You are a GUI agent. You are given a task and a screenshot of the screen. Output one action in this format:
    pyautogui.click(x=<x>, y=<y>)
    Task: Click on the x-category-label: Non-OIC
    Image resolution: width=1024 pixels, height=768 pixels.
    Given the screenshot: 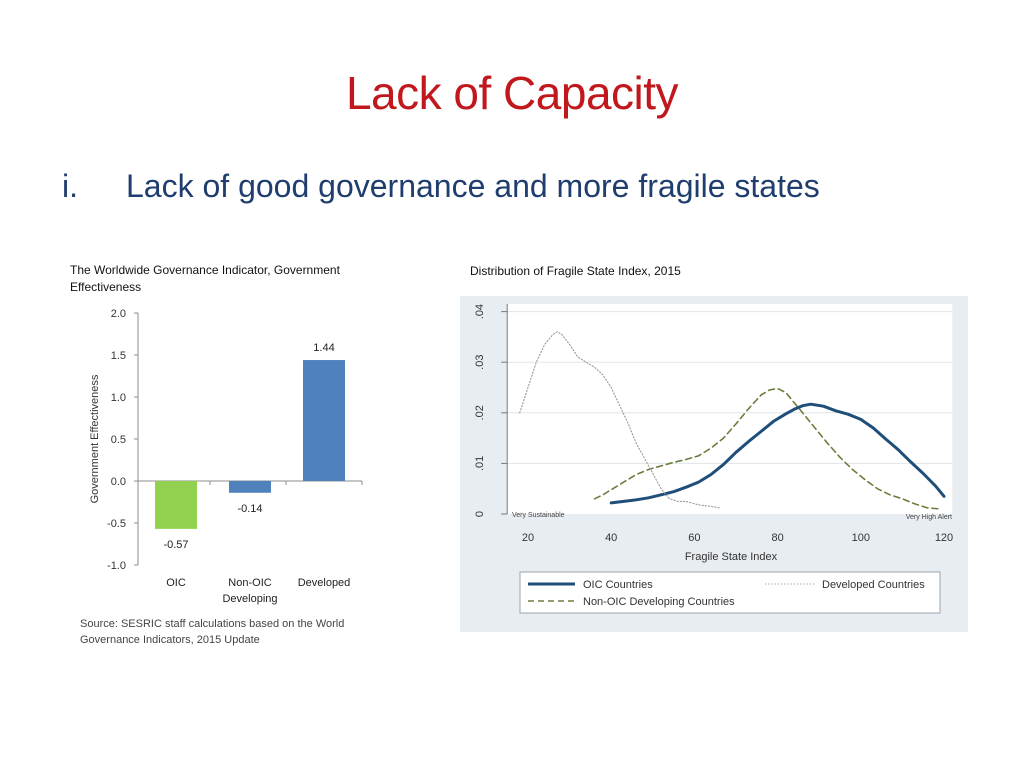 What is the action you would take?
    pyautogui.click(x=249, y=583)
    